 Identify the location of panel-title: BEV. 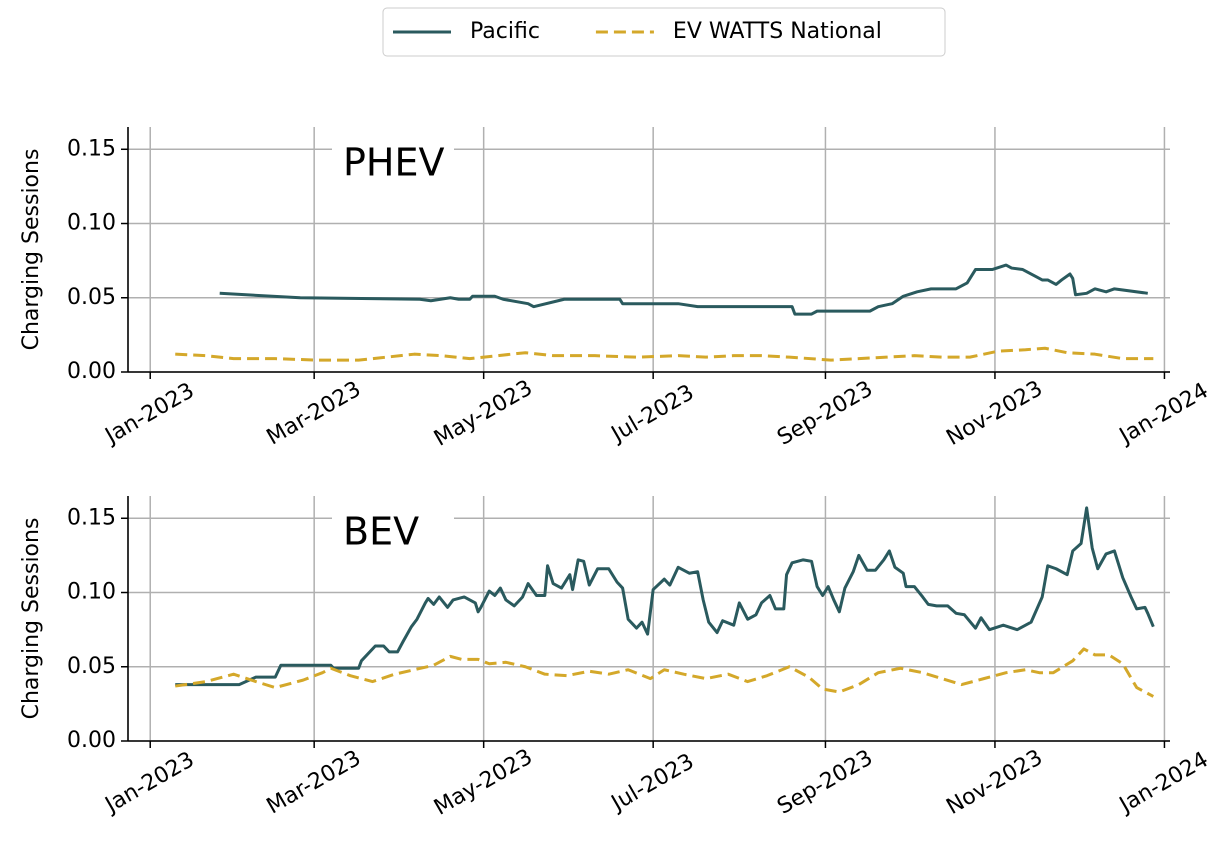
(381, 532).